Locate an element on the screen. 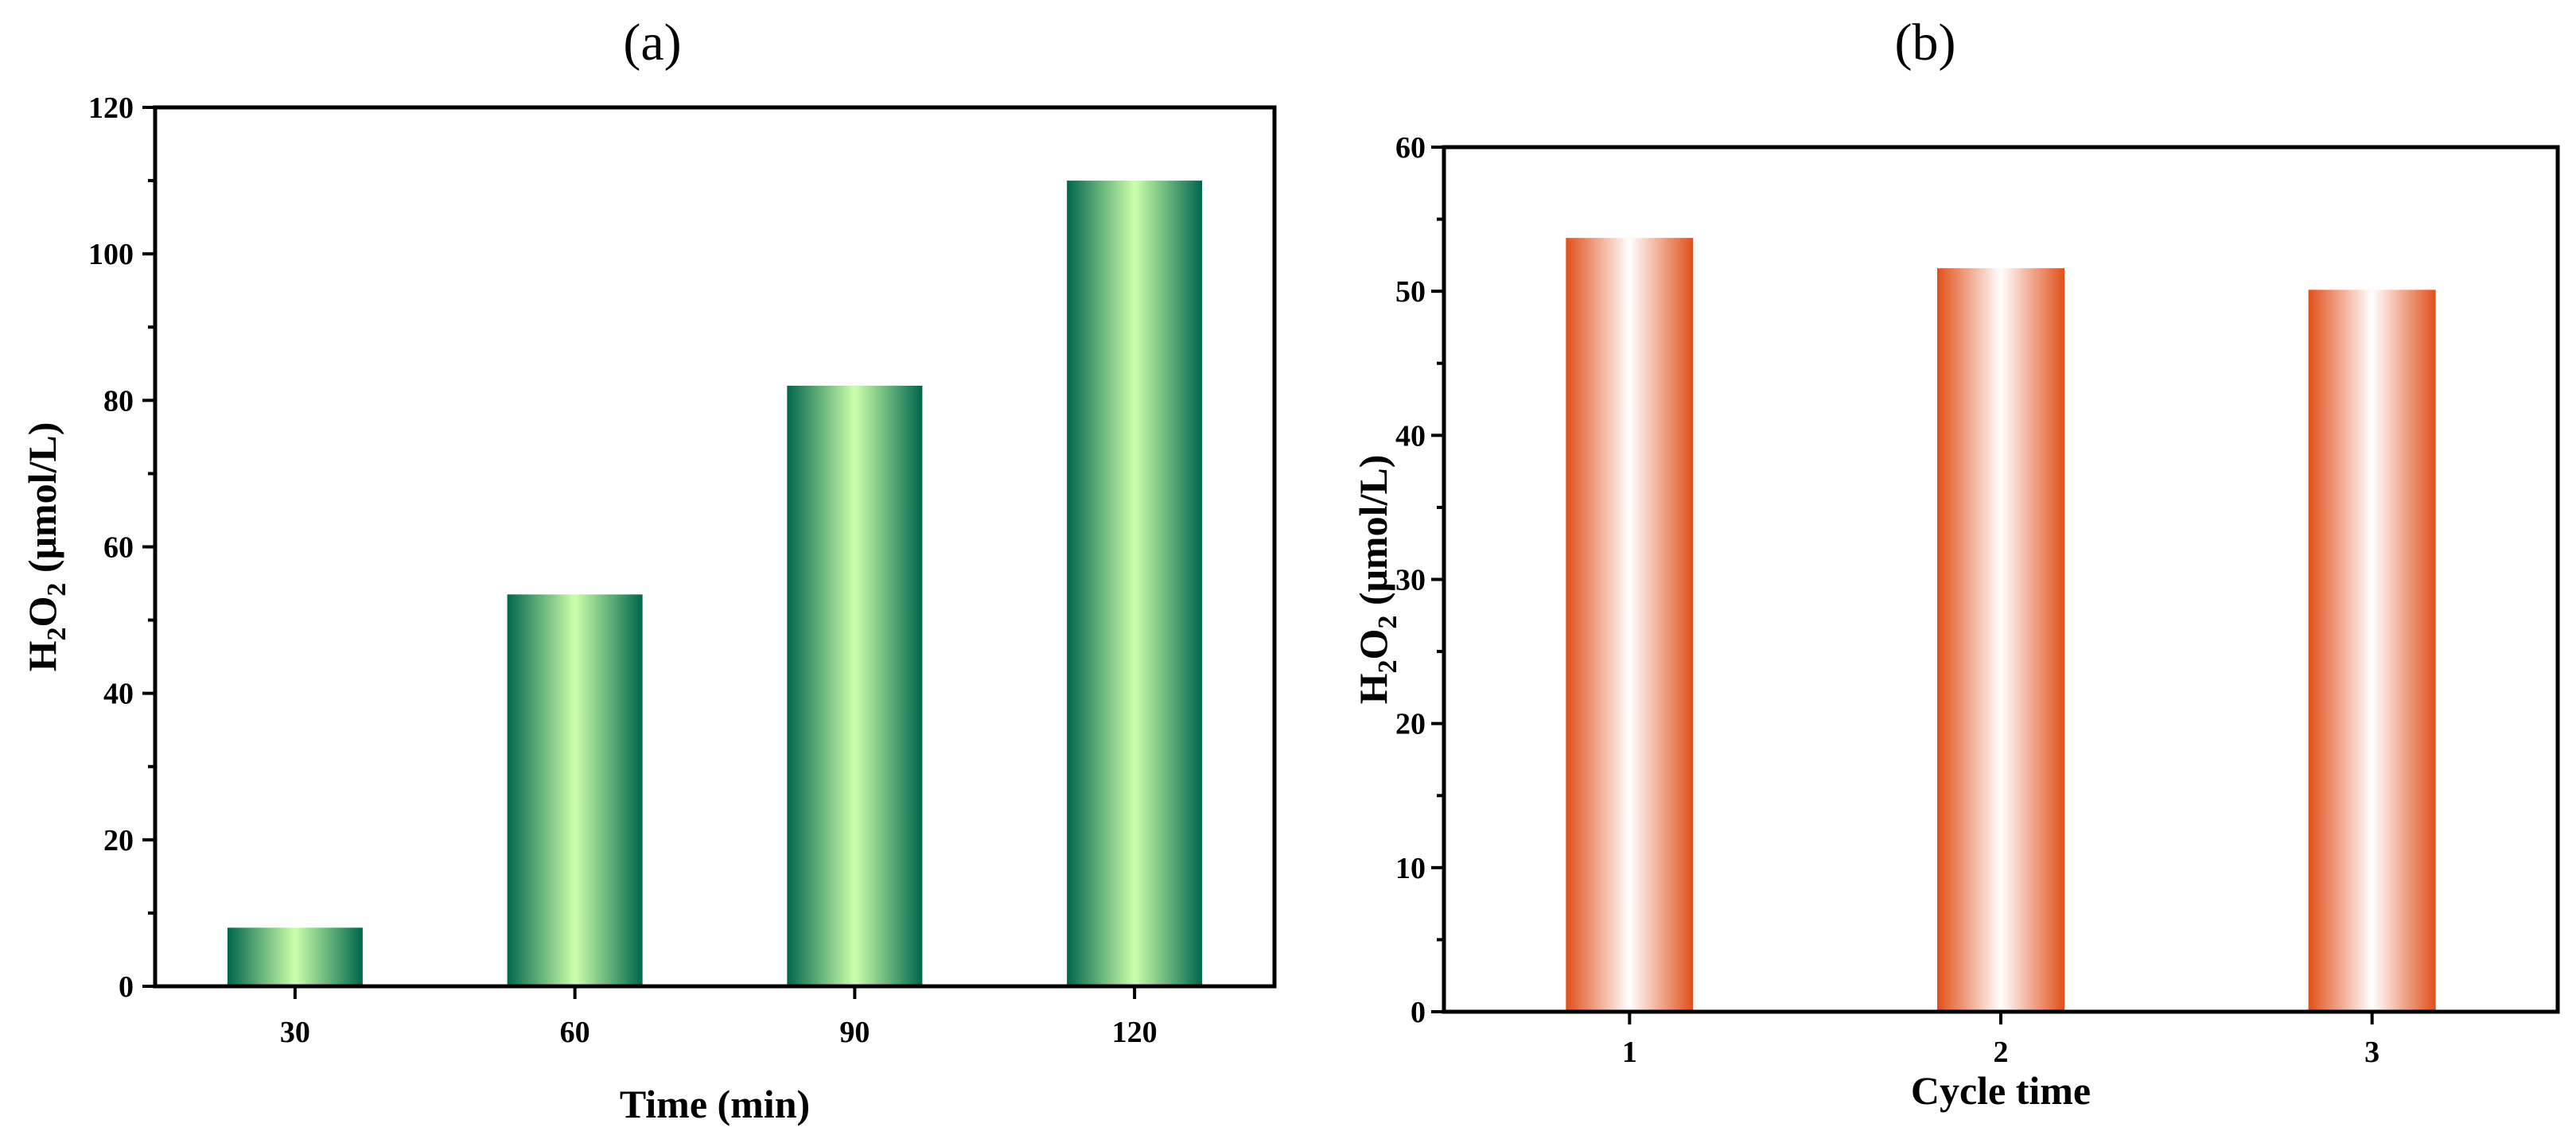 The width and height of the screenshot is (2576, 1139). y-tick-label-b-5: 50 is located at coordinates (1411, 292).